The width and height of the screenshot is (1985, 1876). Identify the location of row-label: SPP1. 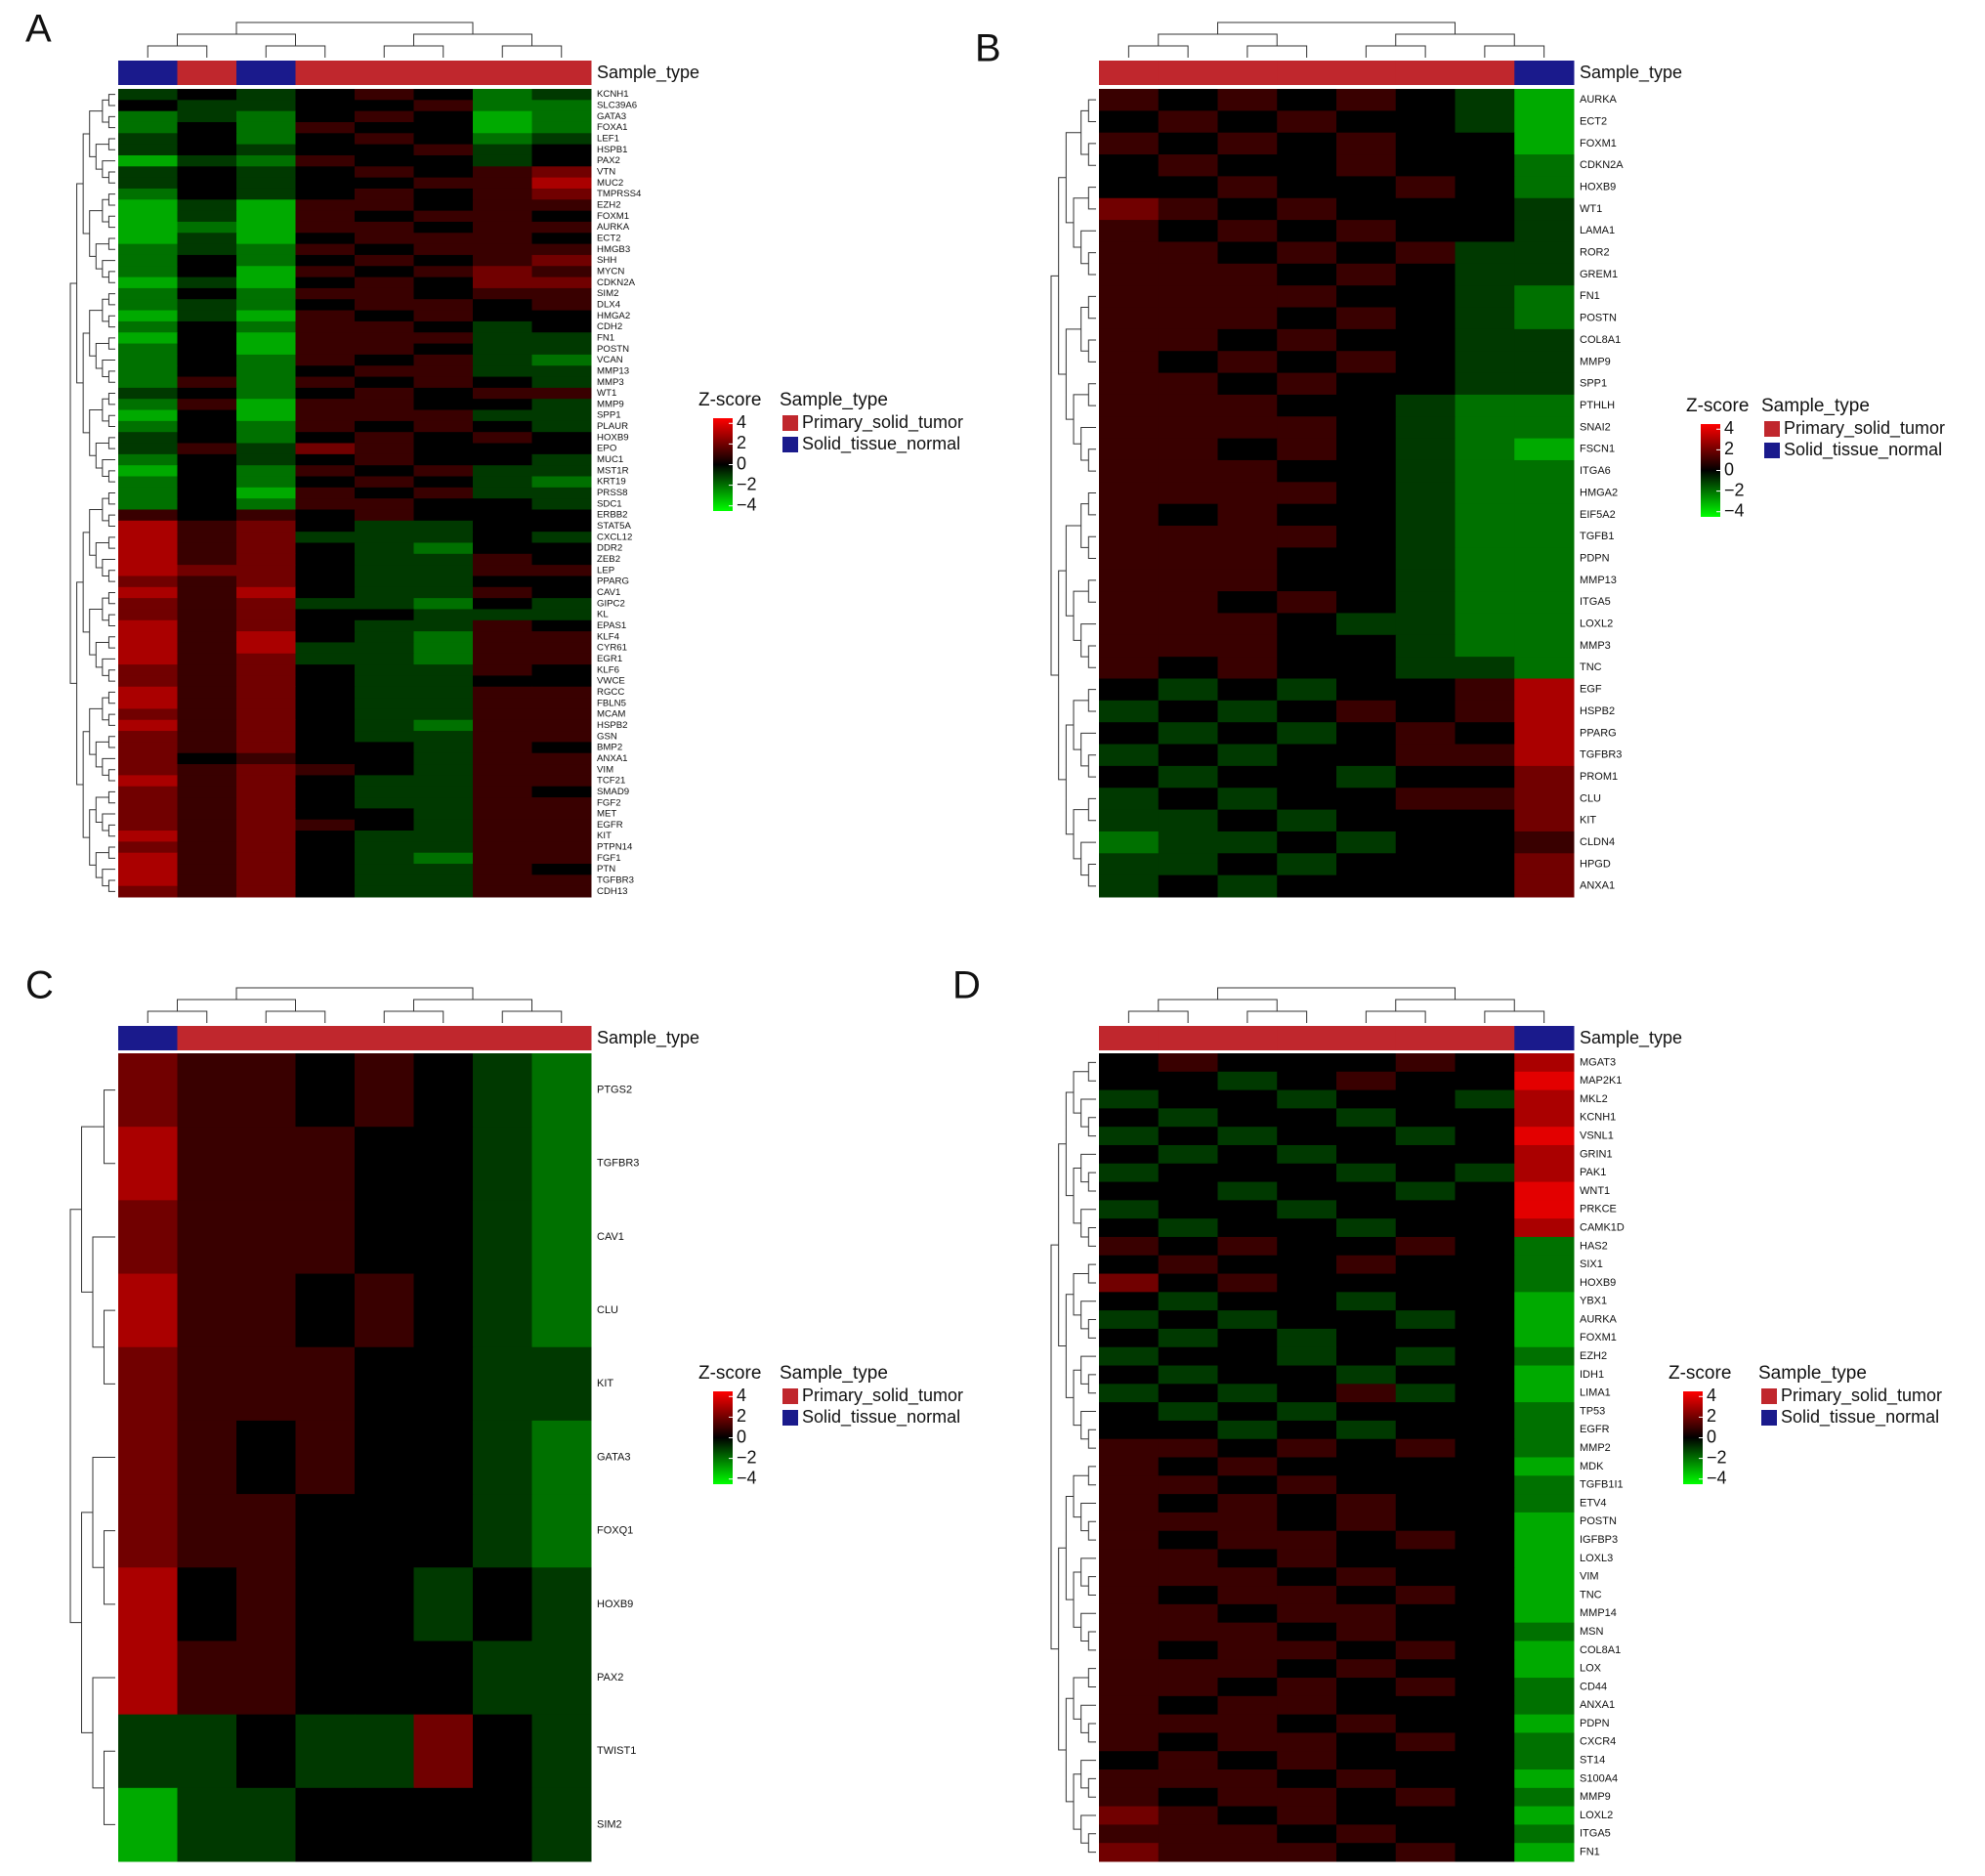
(609, 415).